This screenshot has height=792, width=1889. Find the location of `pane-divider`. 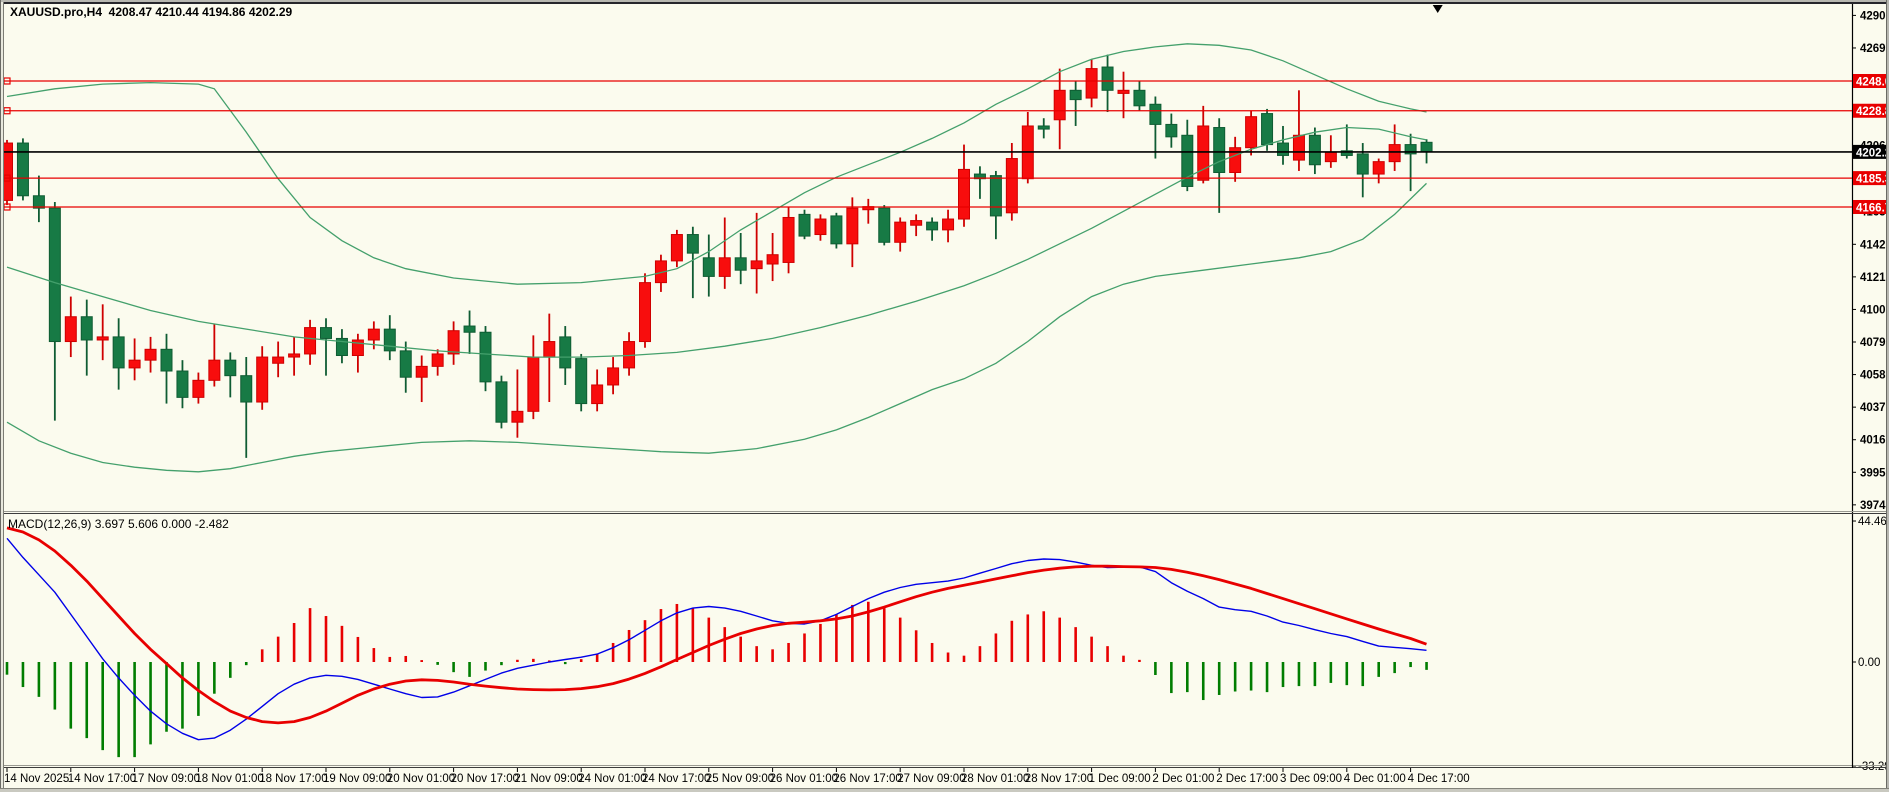

pane-divider is located at coordinates (944, 512).